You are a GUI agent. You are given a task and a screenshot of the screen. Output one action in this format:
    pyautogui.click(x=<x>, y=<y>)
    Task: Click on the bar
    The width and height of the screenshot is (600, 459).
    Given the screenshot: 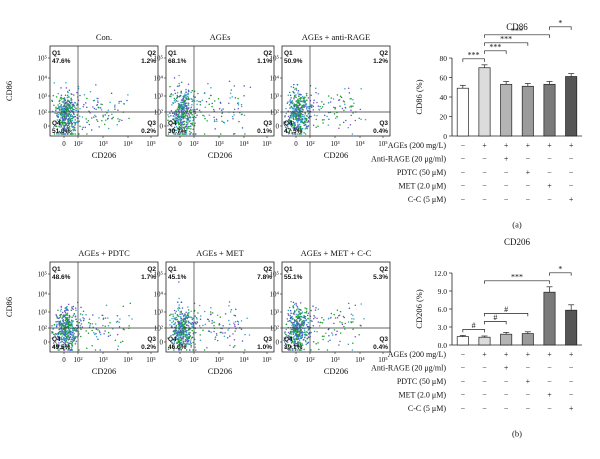 What is the action you would take?
    pyautogui.click(x=527, y=111)
    